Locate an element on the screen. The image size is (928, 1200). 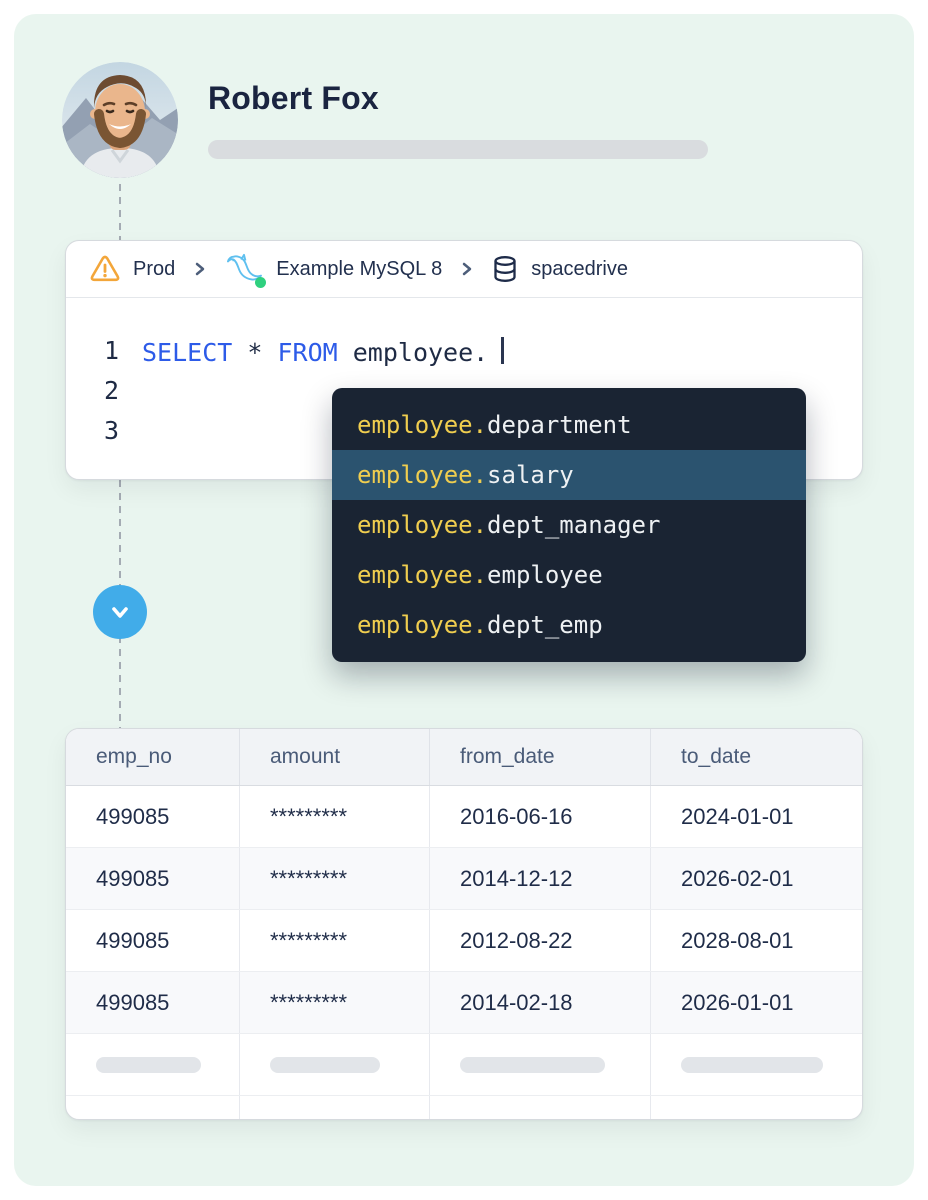
line-number: 3 is located at coordinates (111, 430).